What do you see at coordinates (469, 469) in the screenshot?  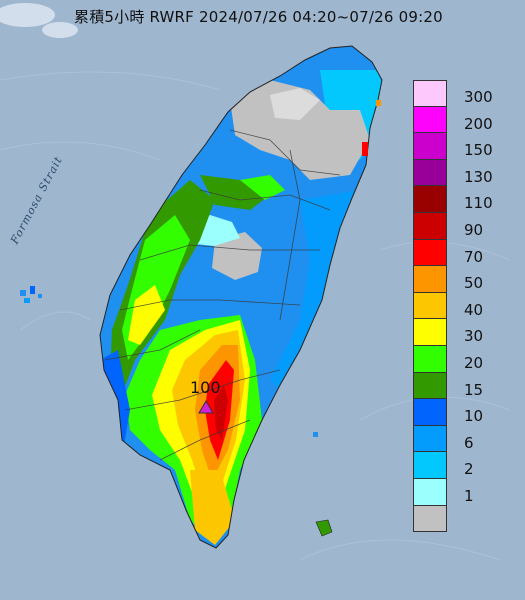 I see `legend-label: 2` at bounding box center [469, 469].